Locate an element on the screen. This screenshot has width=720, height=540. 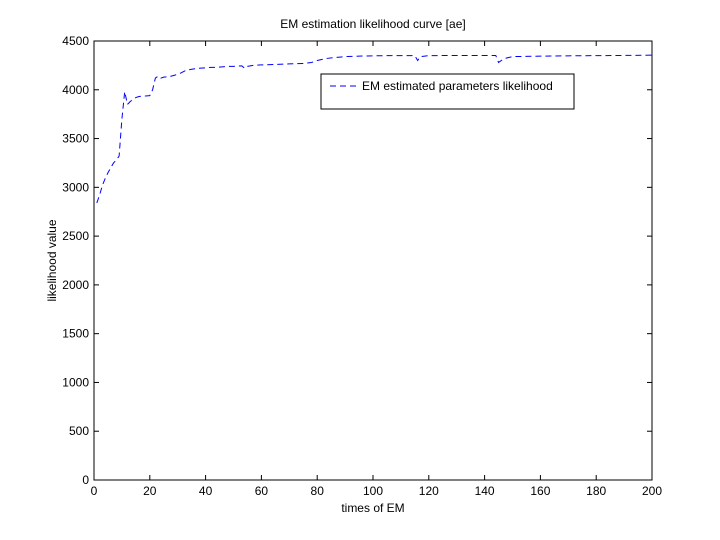
x-tick-label: 100 is located at coordinates (373, 491).